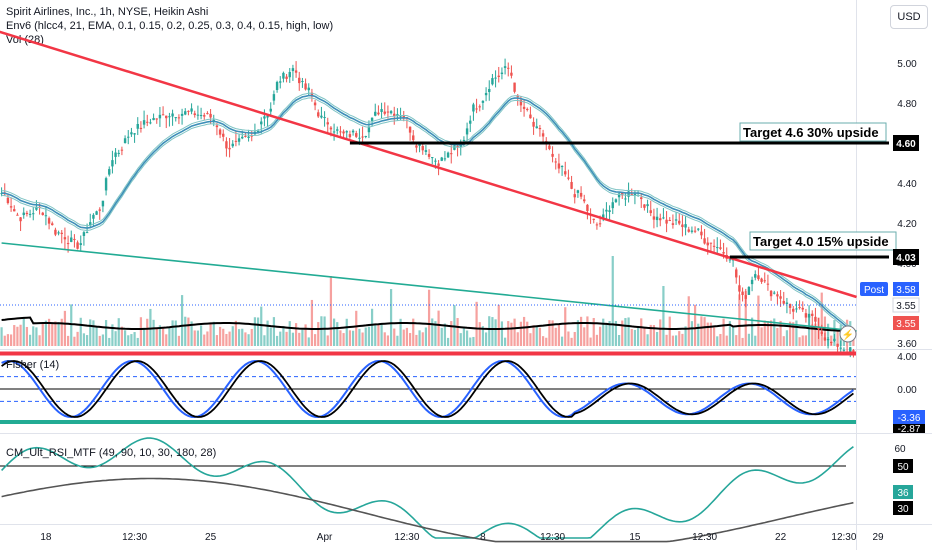  I want to click on target-label-box, so click(823, 241).